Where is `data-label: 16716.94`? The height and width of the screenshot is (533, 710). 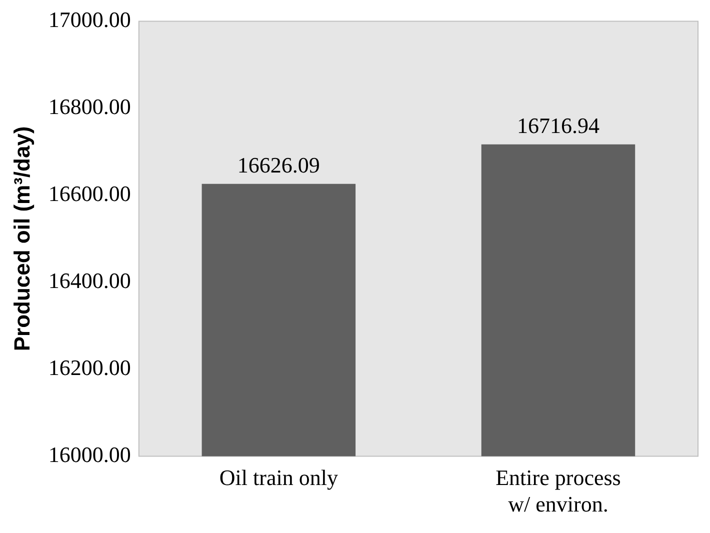 data-label: 16716.94 is located at coordinates (558, 125).